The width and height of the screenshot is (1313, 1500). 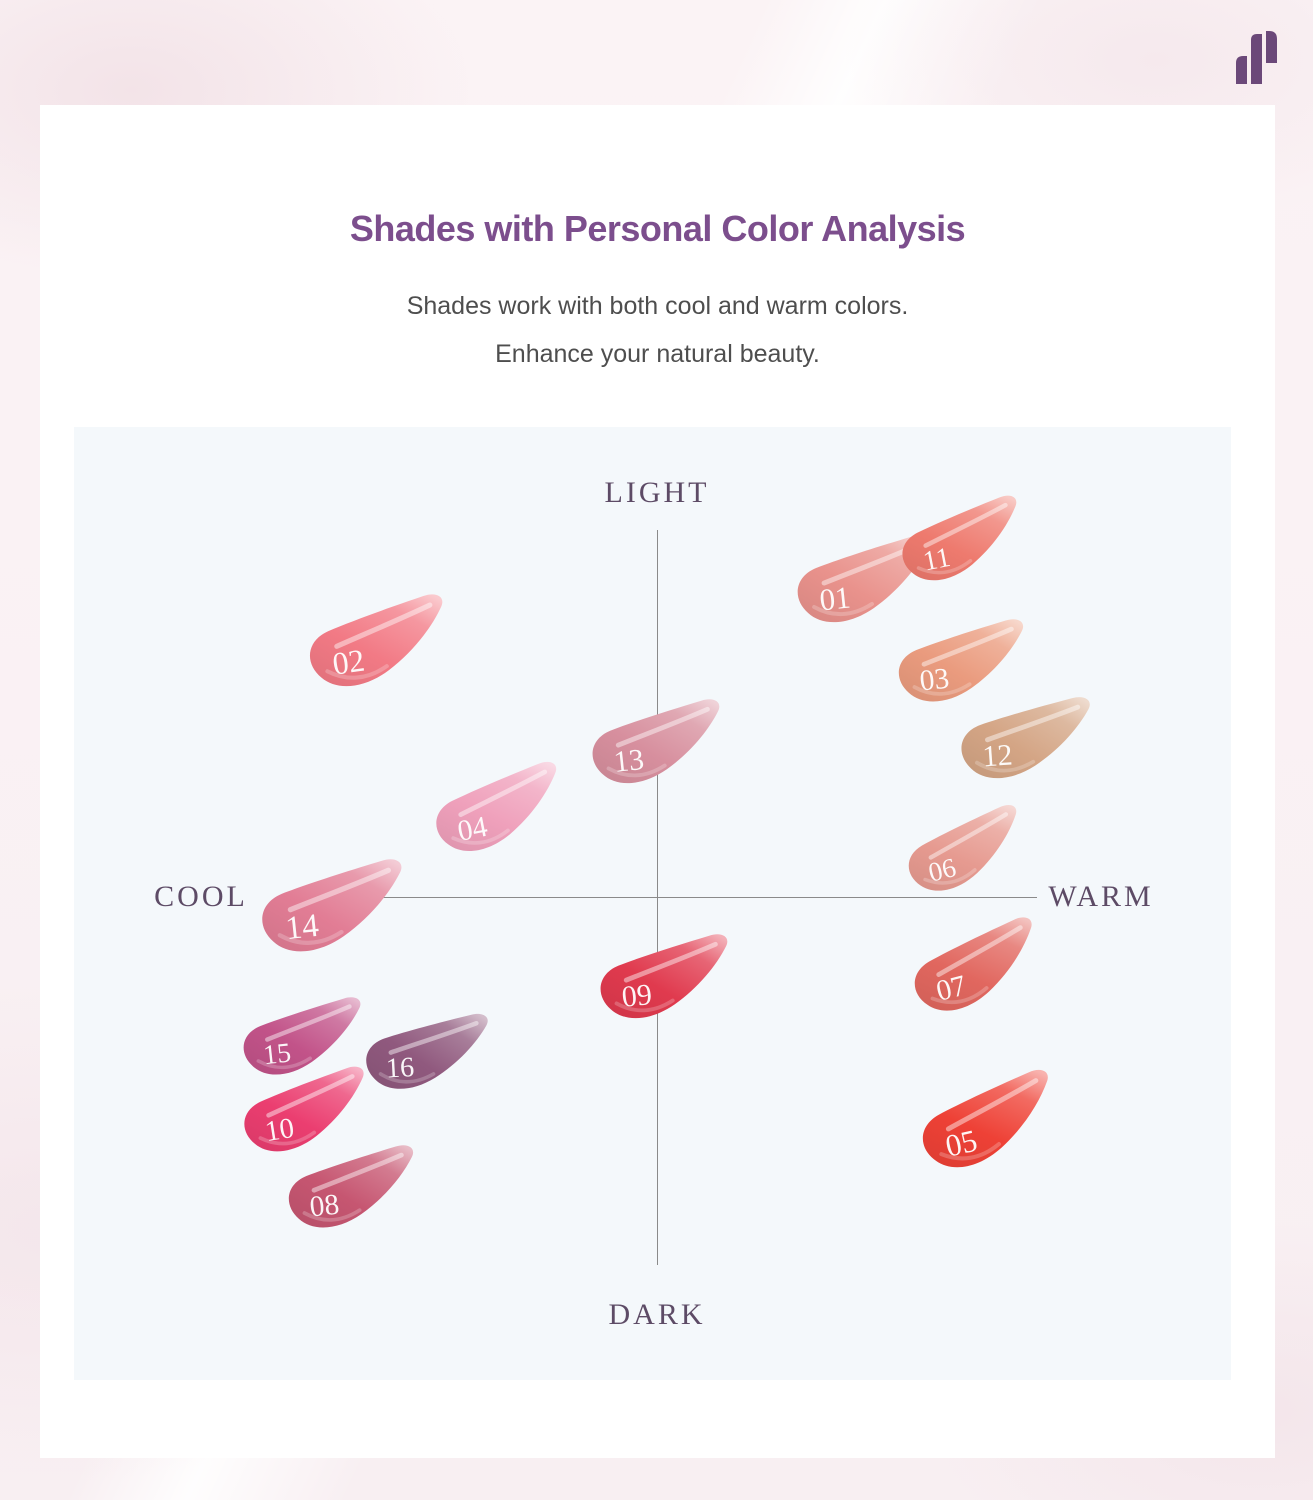 I want to click on shade-number: 05, so click(x=961, y=1142).